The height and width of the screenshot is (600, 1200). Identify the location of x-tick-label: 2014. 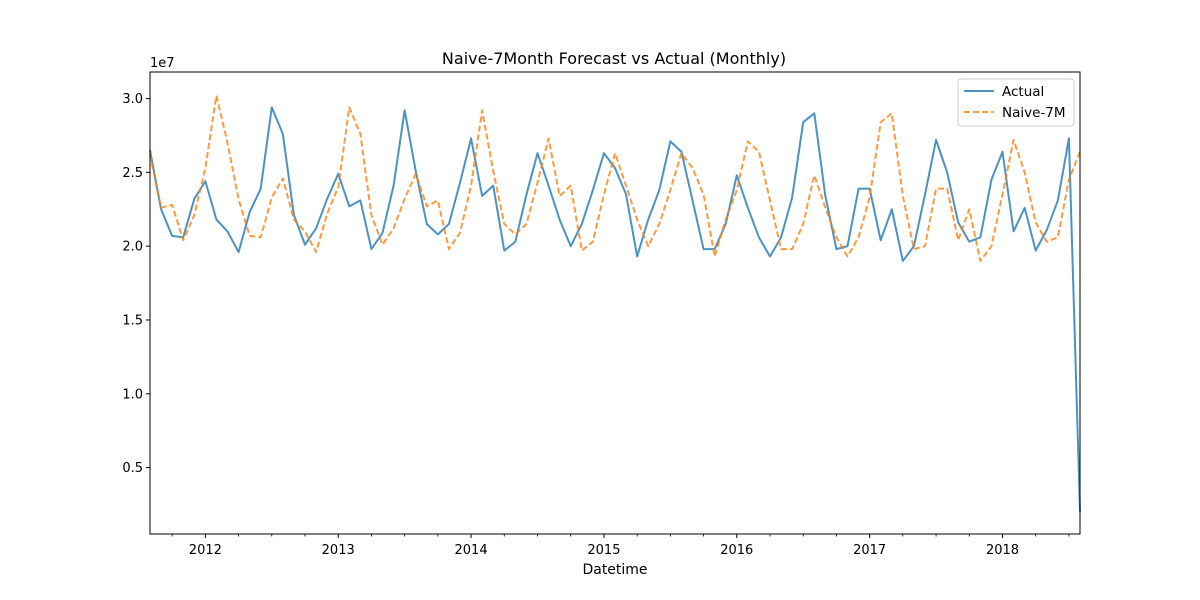
(471, 550).